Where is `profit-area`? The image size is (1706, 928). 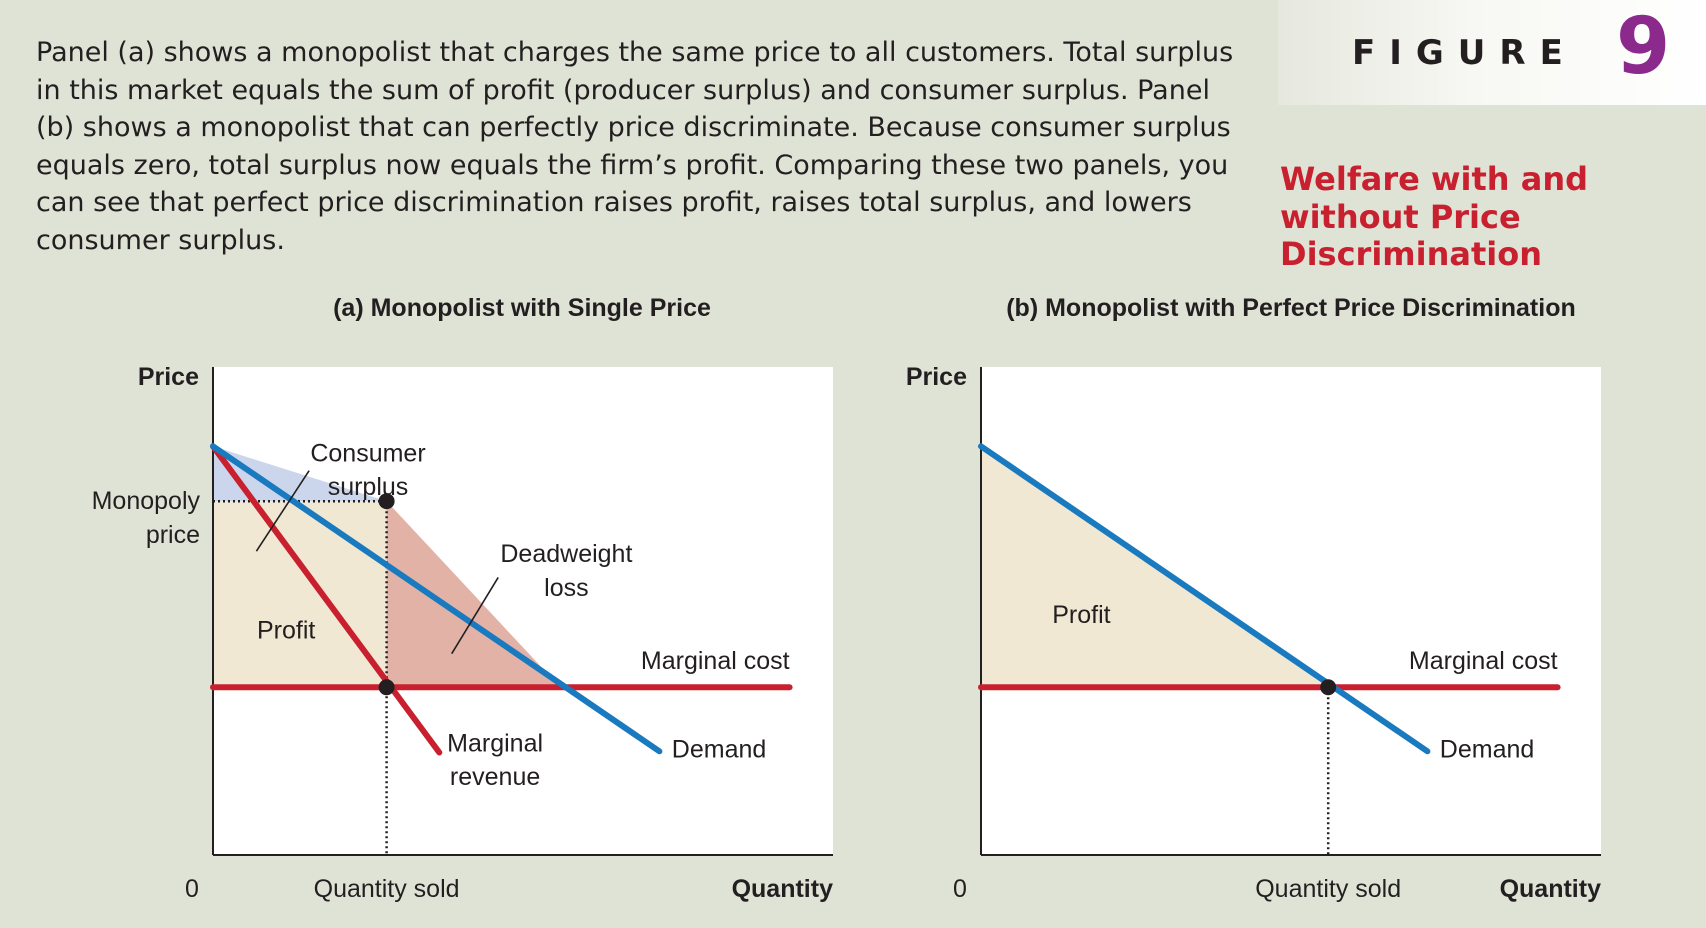 profit-area is located at coordinates (300, 594).